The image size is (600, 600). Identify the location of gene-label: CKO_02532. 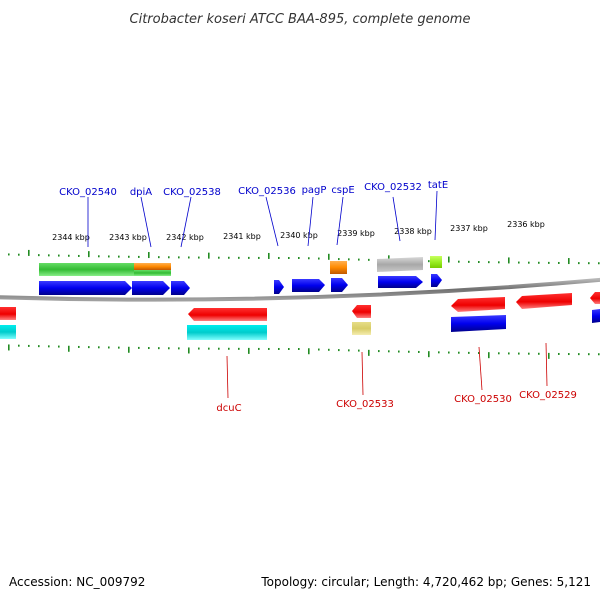
(393, 187).